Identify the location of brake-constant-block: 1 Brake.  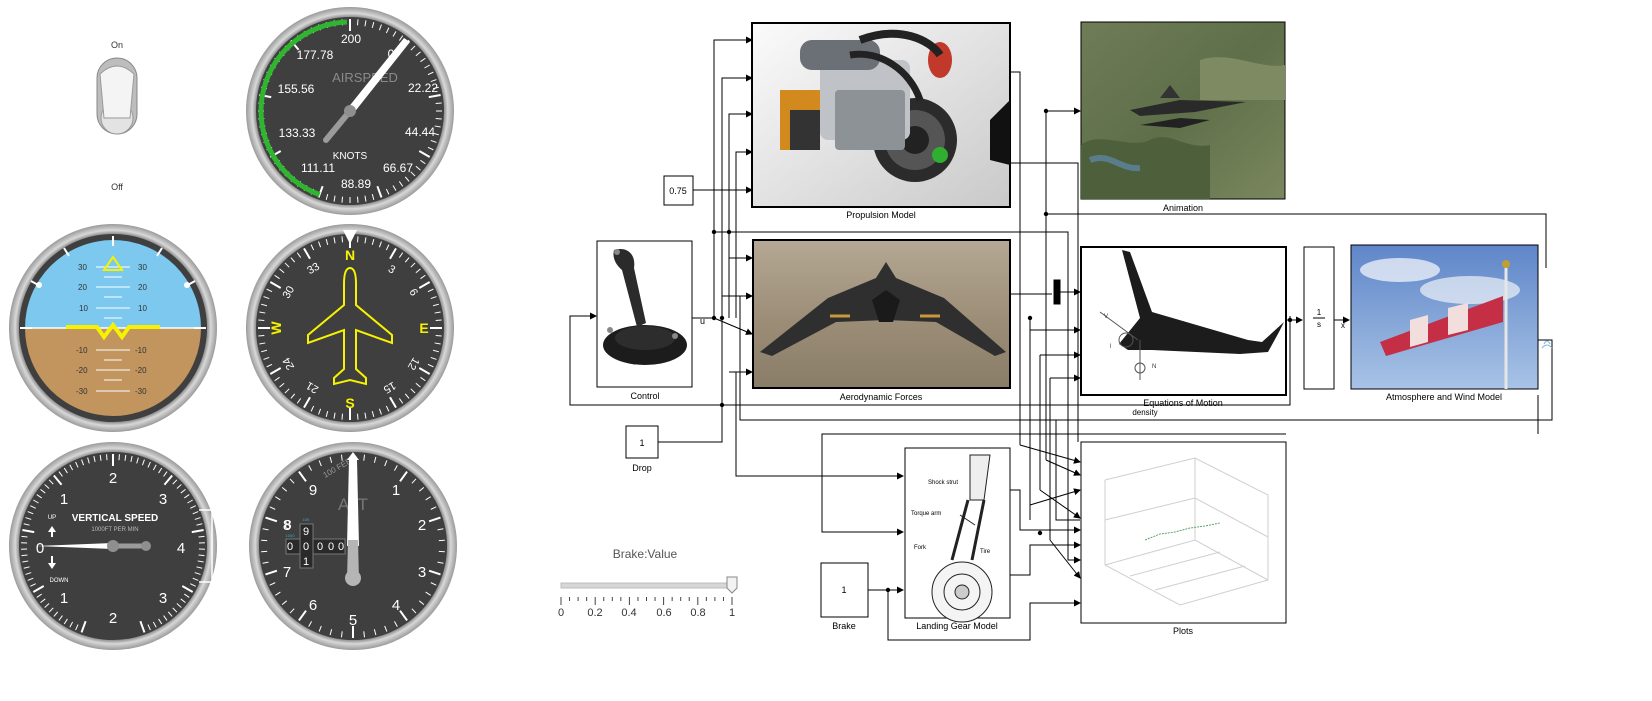
(844, 596).